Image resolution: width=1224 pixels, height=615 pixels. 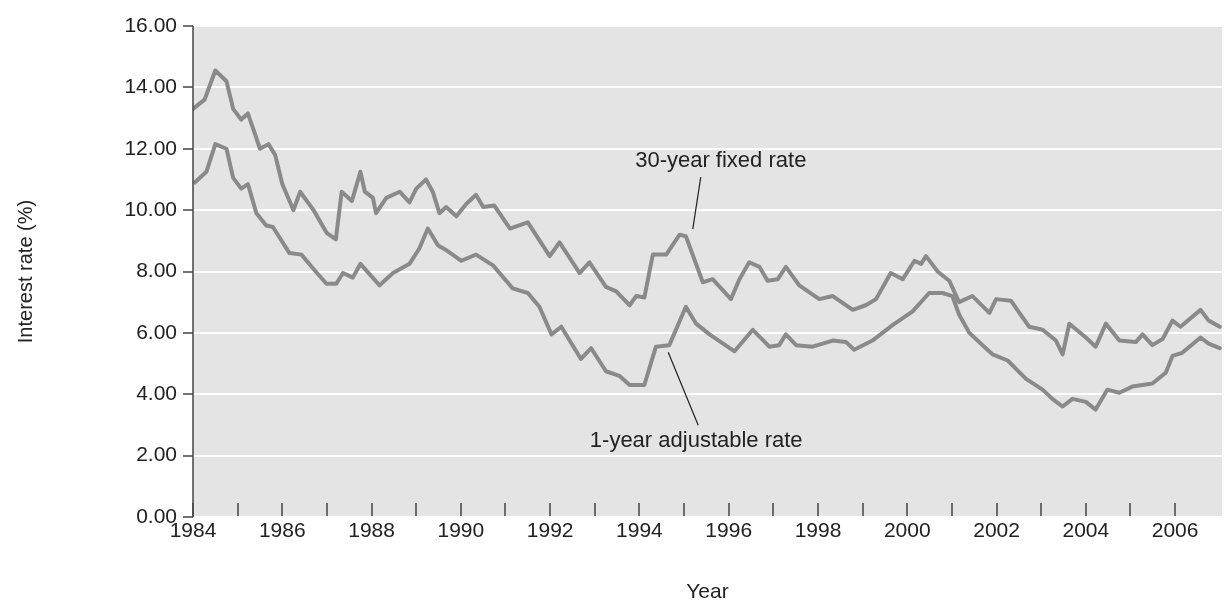 What do you see at coordinates (550, 530) in the screenshot?
I see `x-tick-label: 1992` at bounding box center [550, 530].